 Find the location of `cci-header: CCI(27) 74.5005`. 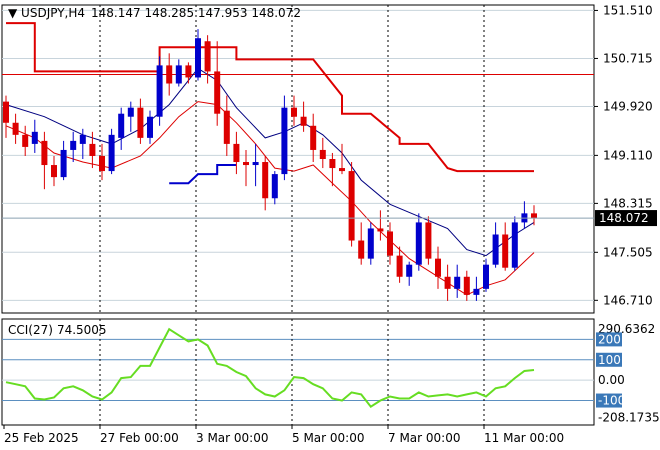

cci-header: CCI(27) 74.5005 is located at coordinates (57, 330).